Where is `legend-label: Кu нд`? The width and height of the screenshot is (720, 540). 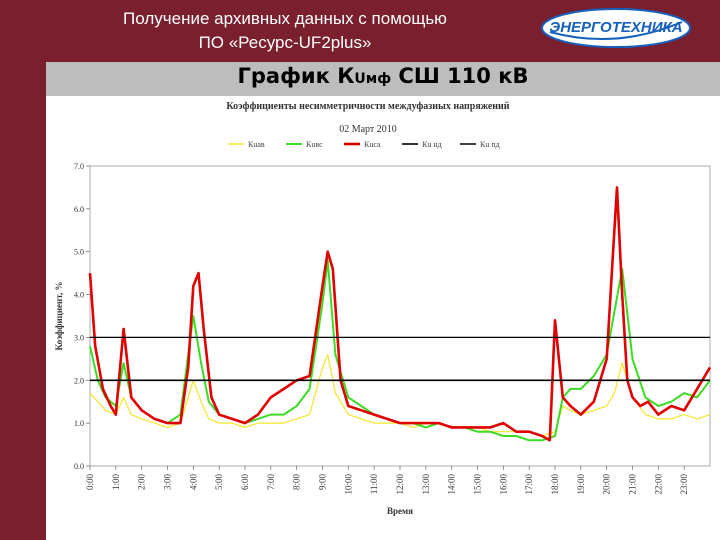
legend-label: Кu нд is located at coordinates (432, 144).